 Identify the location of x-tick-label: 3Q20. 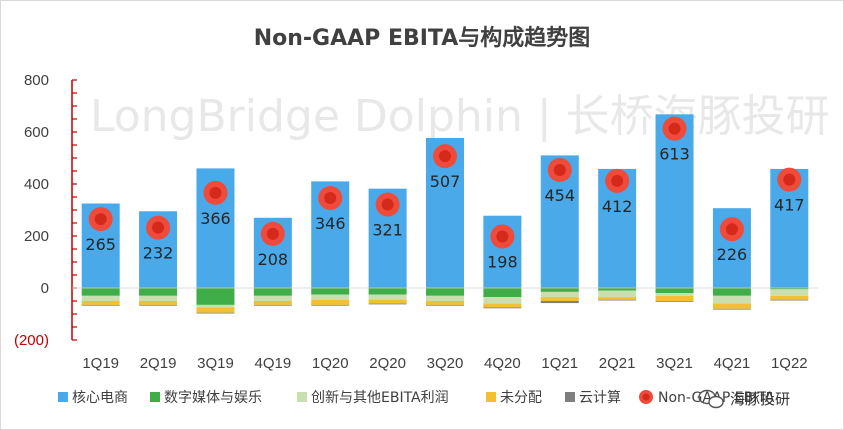
(445, 363).